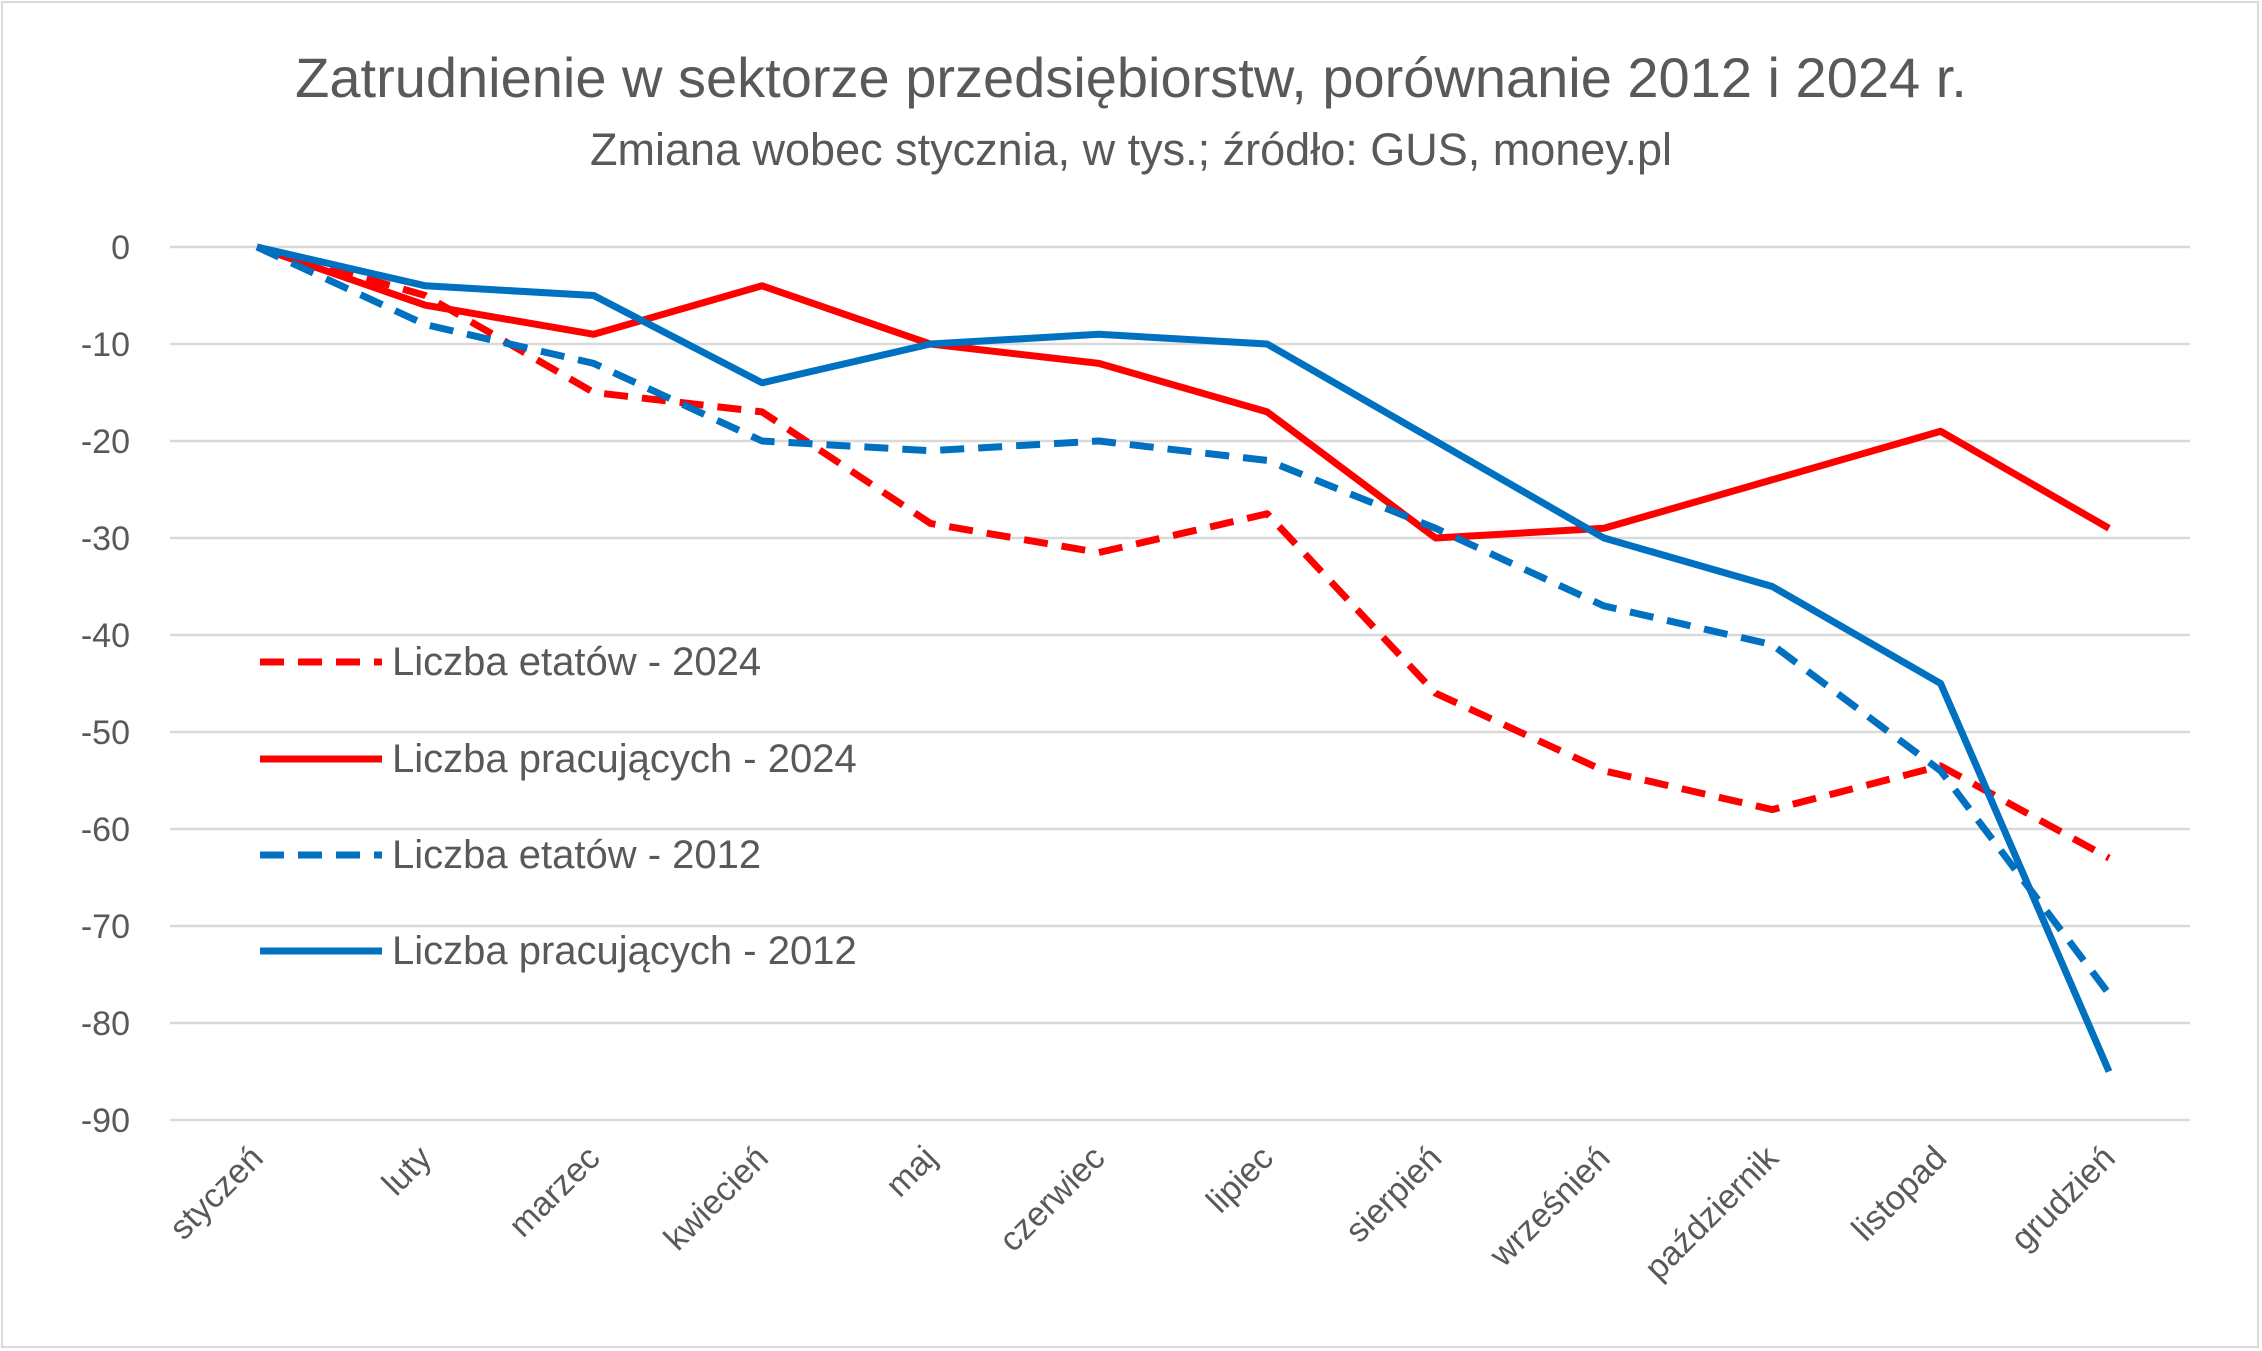 The width and height of the screenshot is (2262, 1351). Describe the element at coordinates (216, 1193) in the screenshot. I see `x-tick-label: styczeń` at that location.